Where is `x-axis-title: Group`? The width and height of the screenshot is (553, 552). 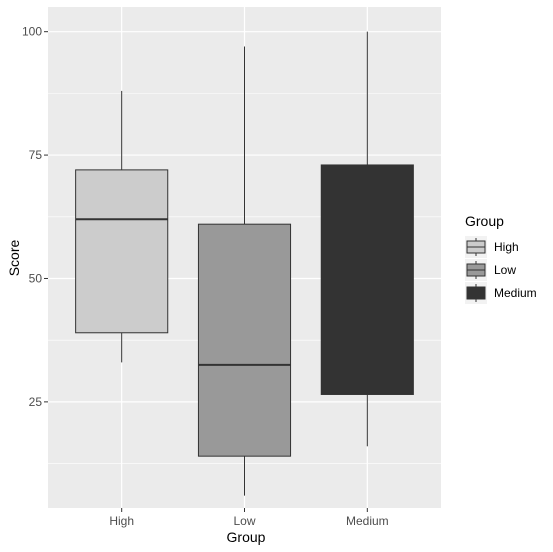
x-axis-title: Group is located at coordinates (246, 537).